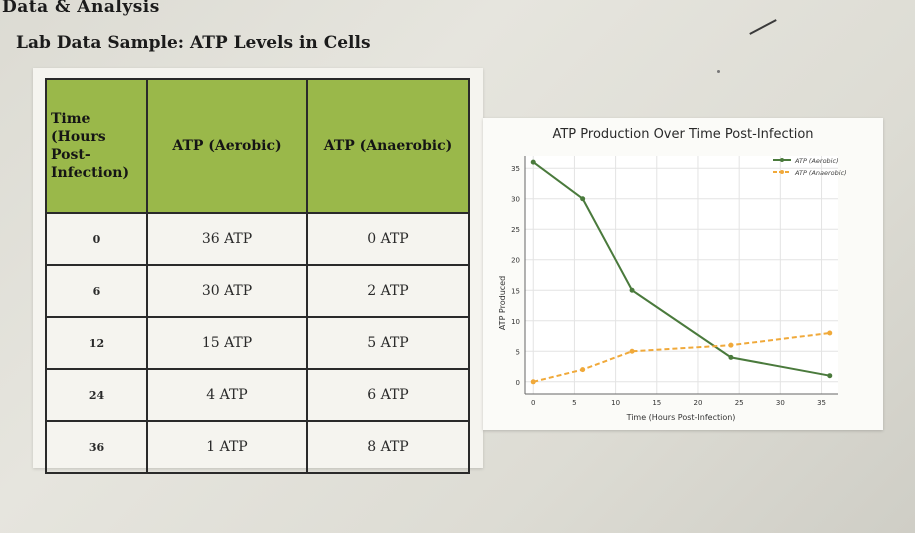  Describe the element at coordinates (681, 357) in the screenshot. I see `series-line-anaerobic` at that location.